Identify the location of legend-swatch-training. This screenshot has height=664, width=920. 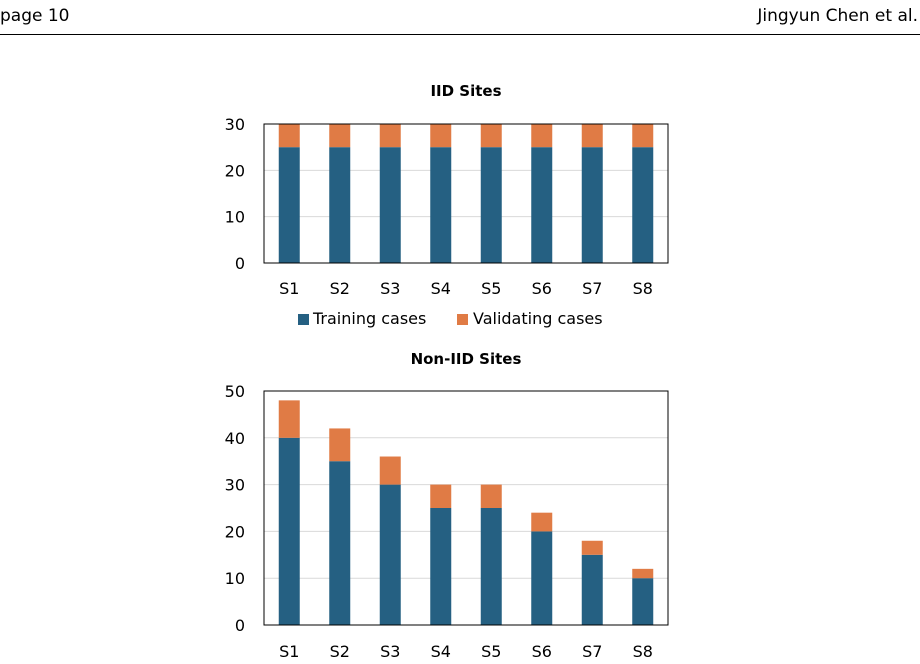
(303, 319).